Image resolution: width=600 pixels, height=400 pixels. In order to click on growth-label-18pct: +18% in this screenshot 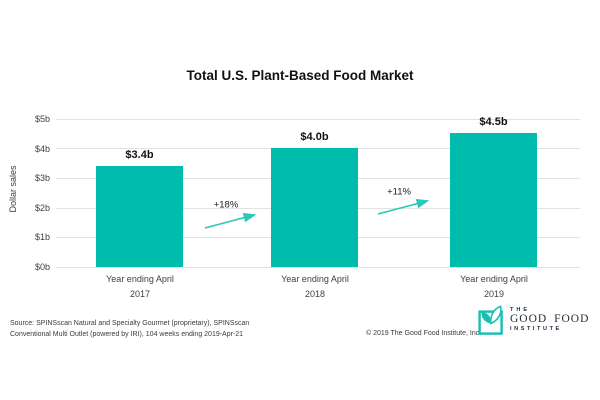, I will do `click(226, 205)`.